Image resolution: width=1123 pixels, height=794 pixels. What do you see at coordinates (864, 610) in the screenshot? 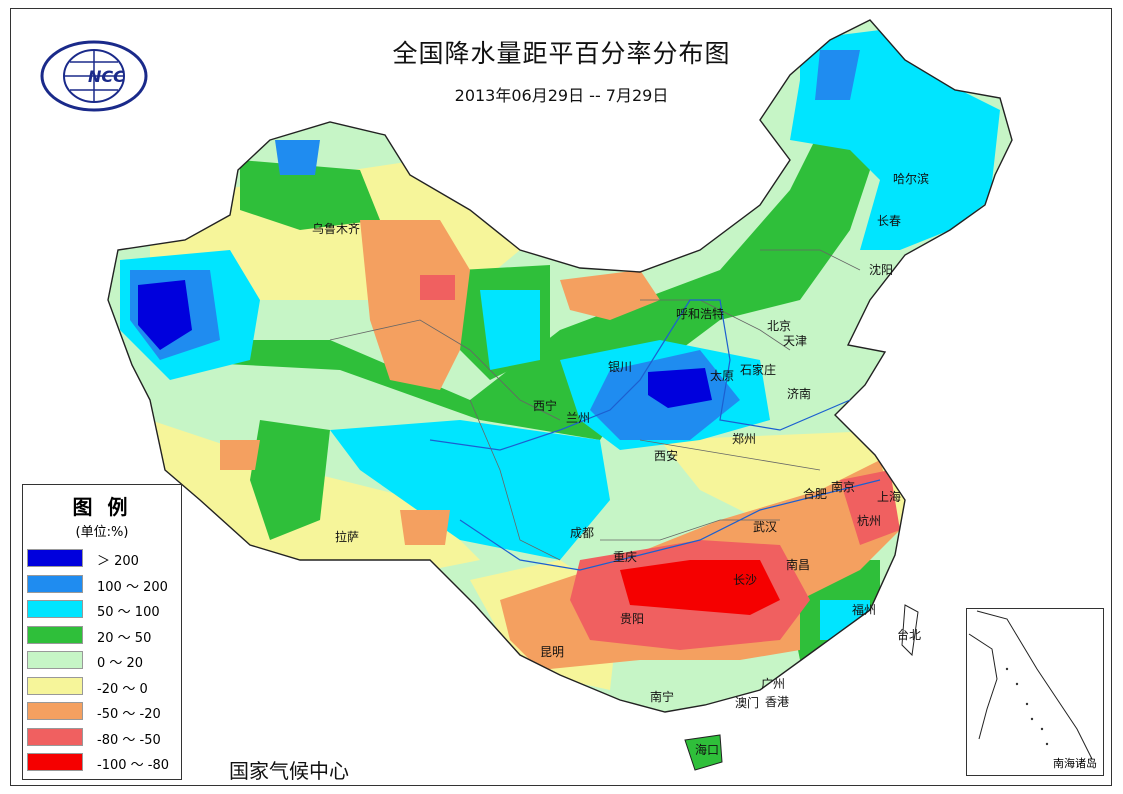
I see `city-label: 福州` at bounding box center [864, 610].